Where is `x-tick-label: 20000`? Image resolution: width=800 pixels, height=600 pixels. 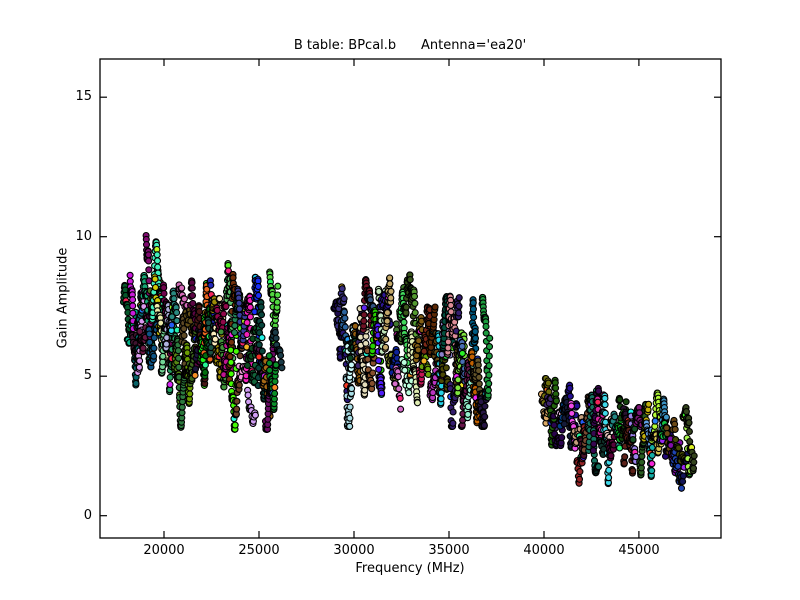
x-tick-label: 20000 is located at coordinates (164, 550).